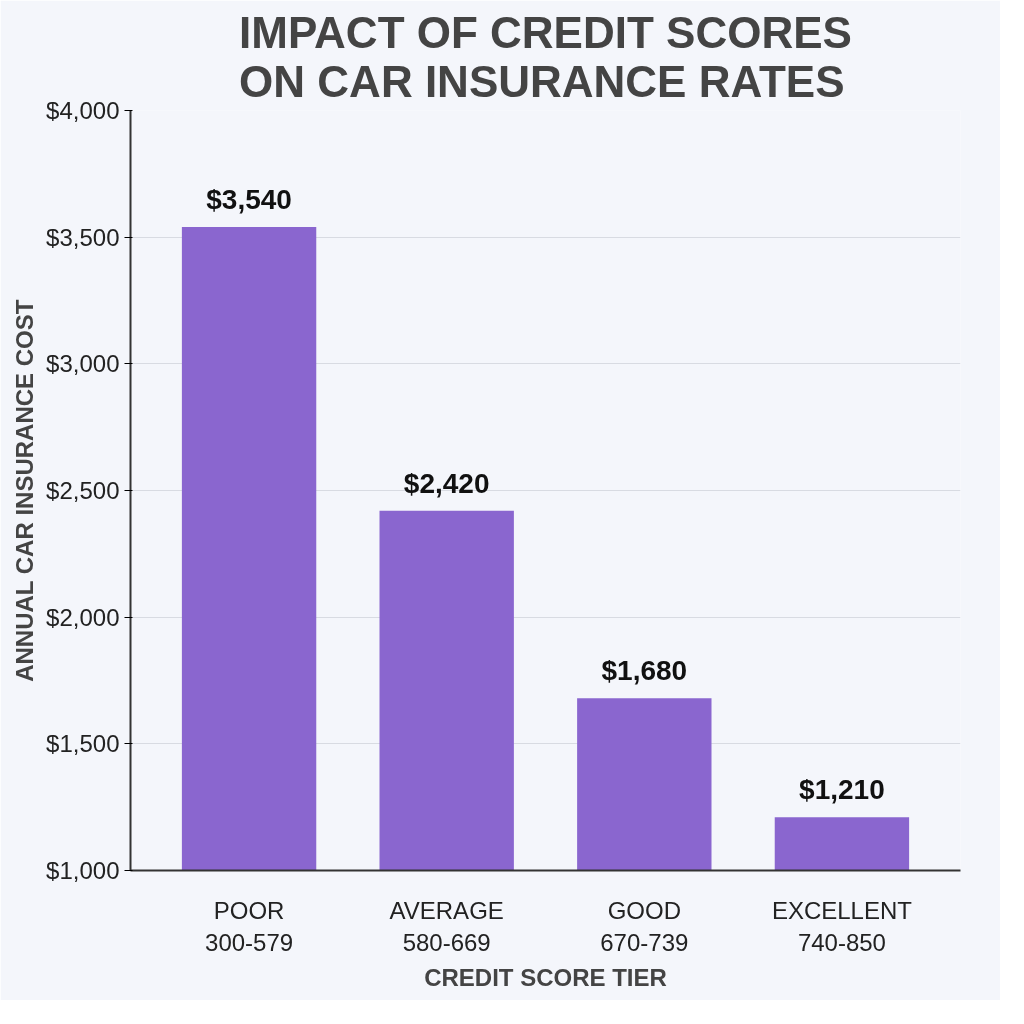 Image resolution: width=1024 pixels, height=1024 pixels. I want to click on y-tick-label: $2,500, so click(83, 490).